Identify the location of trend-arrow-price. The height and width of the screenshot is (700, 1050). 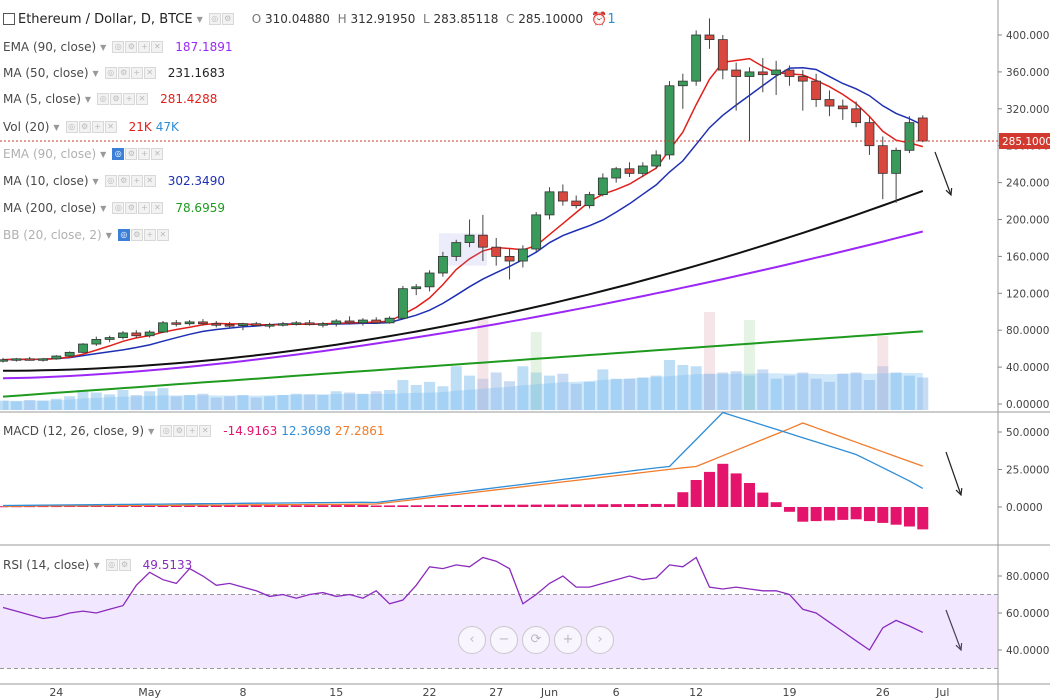
(943, 173).